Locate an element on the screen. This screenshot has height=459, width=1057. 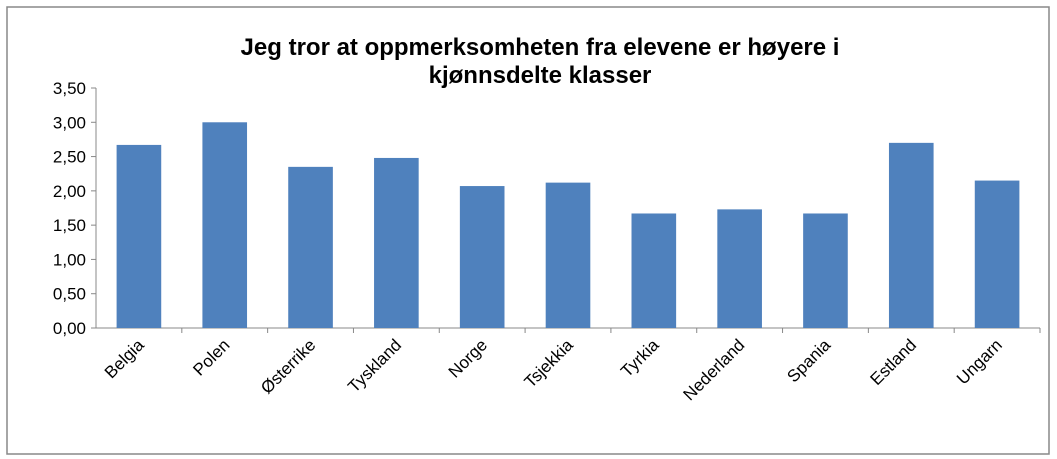
y-tick-label: 0,50 is located at coordinates (69, 294).